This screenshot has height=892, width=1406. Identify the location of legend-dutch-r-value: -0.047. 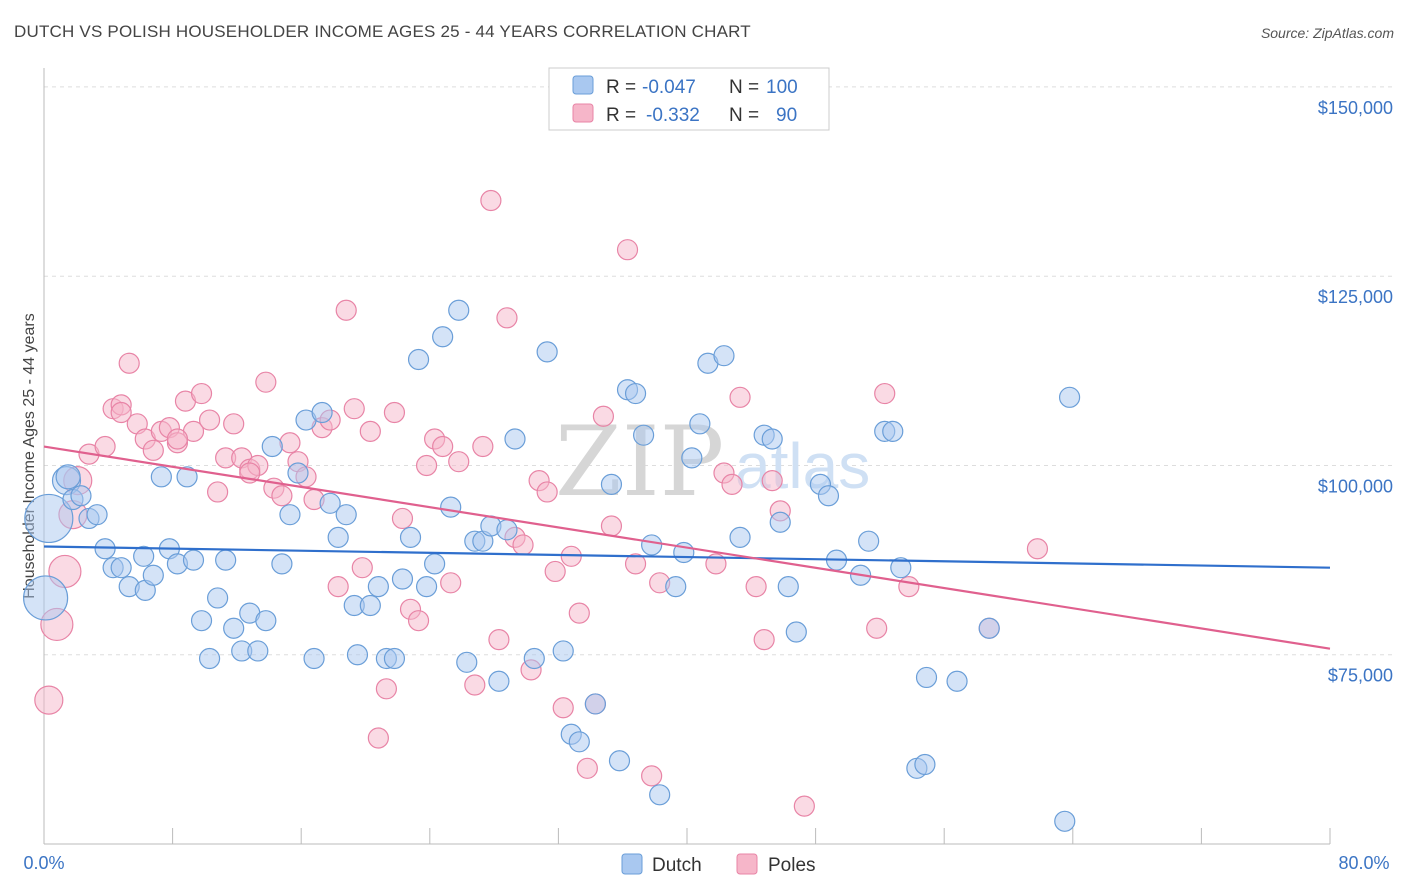
(669, 87).